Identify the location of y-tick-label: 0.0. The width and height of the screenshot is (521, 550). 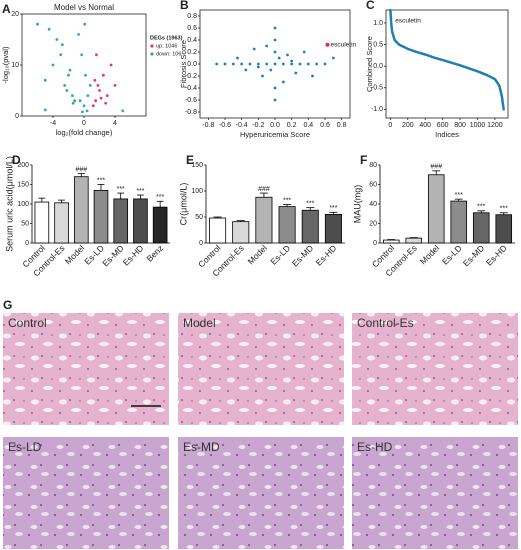
(378, 66).